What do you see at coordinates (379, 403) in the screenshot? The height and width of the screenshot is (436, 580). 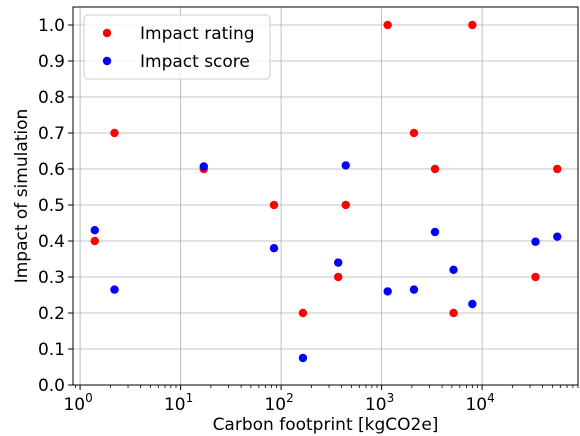 I see `x-tick-label: 10³` at bounding box center [379, 403].